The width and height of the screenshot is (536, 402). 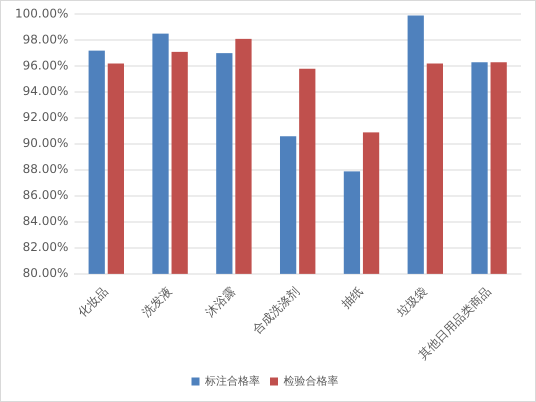 What do you see at coordinates (45, 39) in the screenshot?
I see `y-tick-label: 98.00%` at bounding box center [45, 39].